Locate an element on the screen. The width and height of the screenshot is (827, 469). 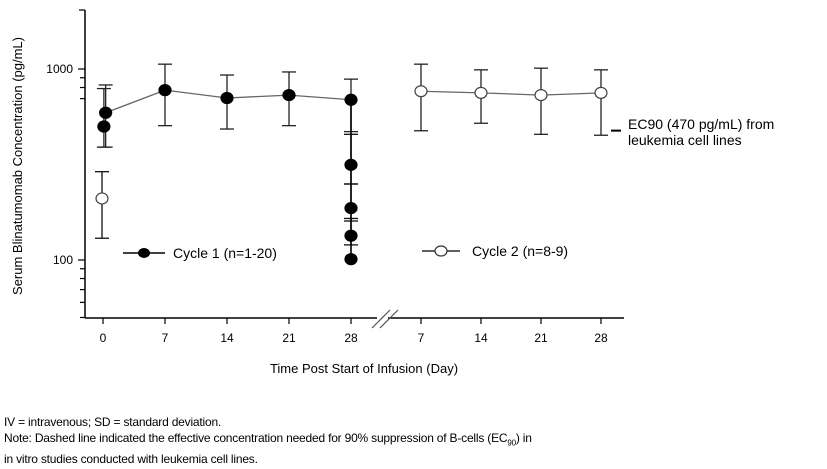
legend-label-cycle-2: Cycle 2 (n=8-9) is located at coordinates (520, 251).